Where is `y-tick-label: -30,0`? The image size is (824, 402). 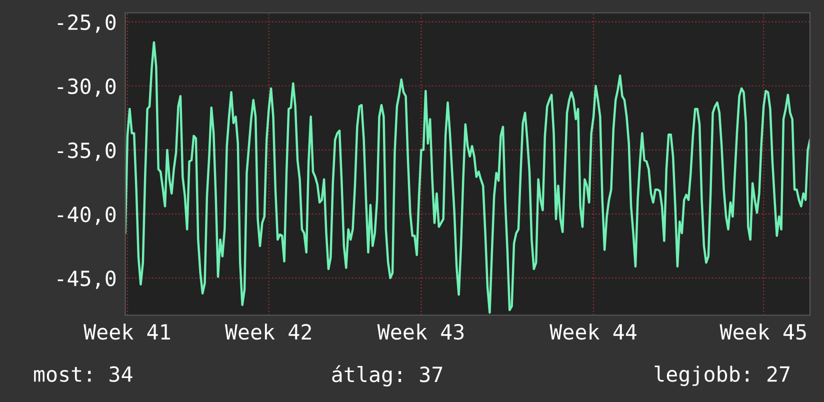
y-tick-label: -30,0 is located at coordinates (87, 87).